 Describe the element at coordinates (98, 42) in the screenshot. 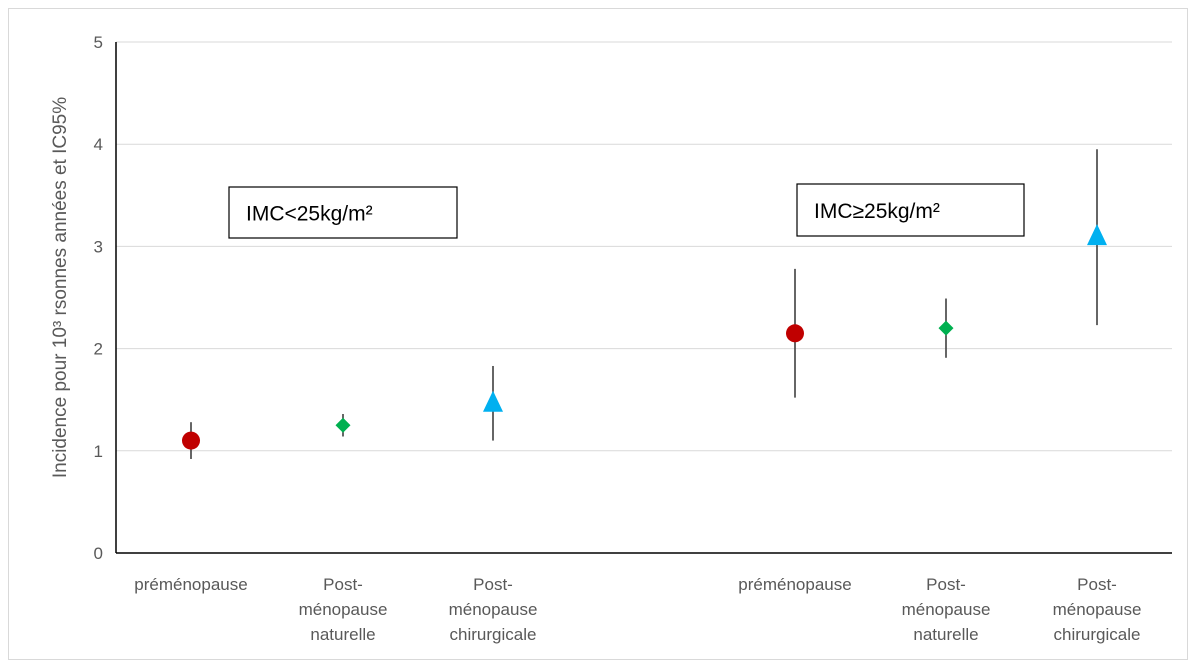

I see `y-tick-label: 5` at that location.